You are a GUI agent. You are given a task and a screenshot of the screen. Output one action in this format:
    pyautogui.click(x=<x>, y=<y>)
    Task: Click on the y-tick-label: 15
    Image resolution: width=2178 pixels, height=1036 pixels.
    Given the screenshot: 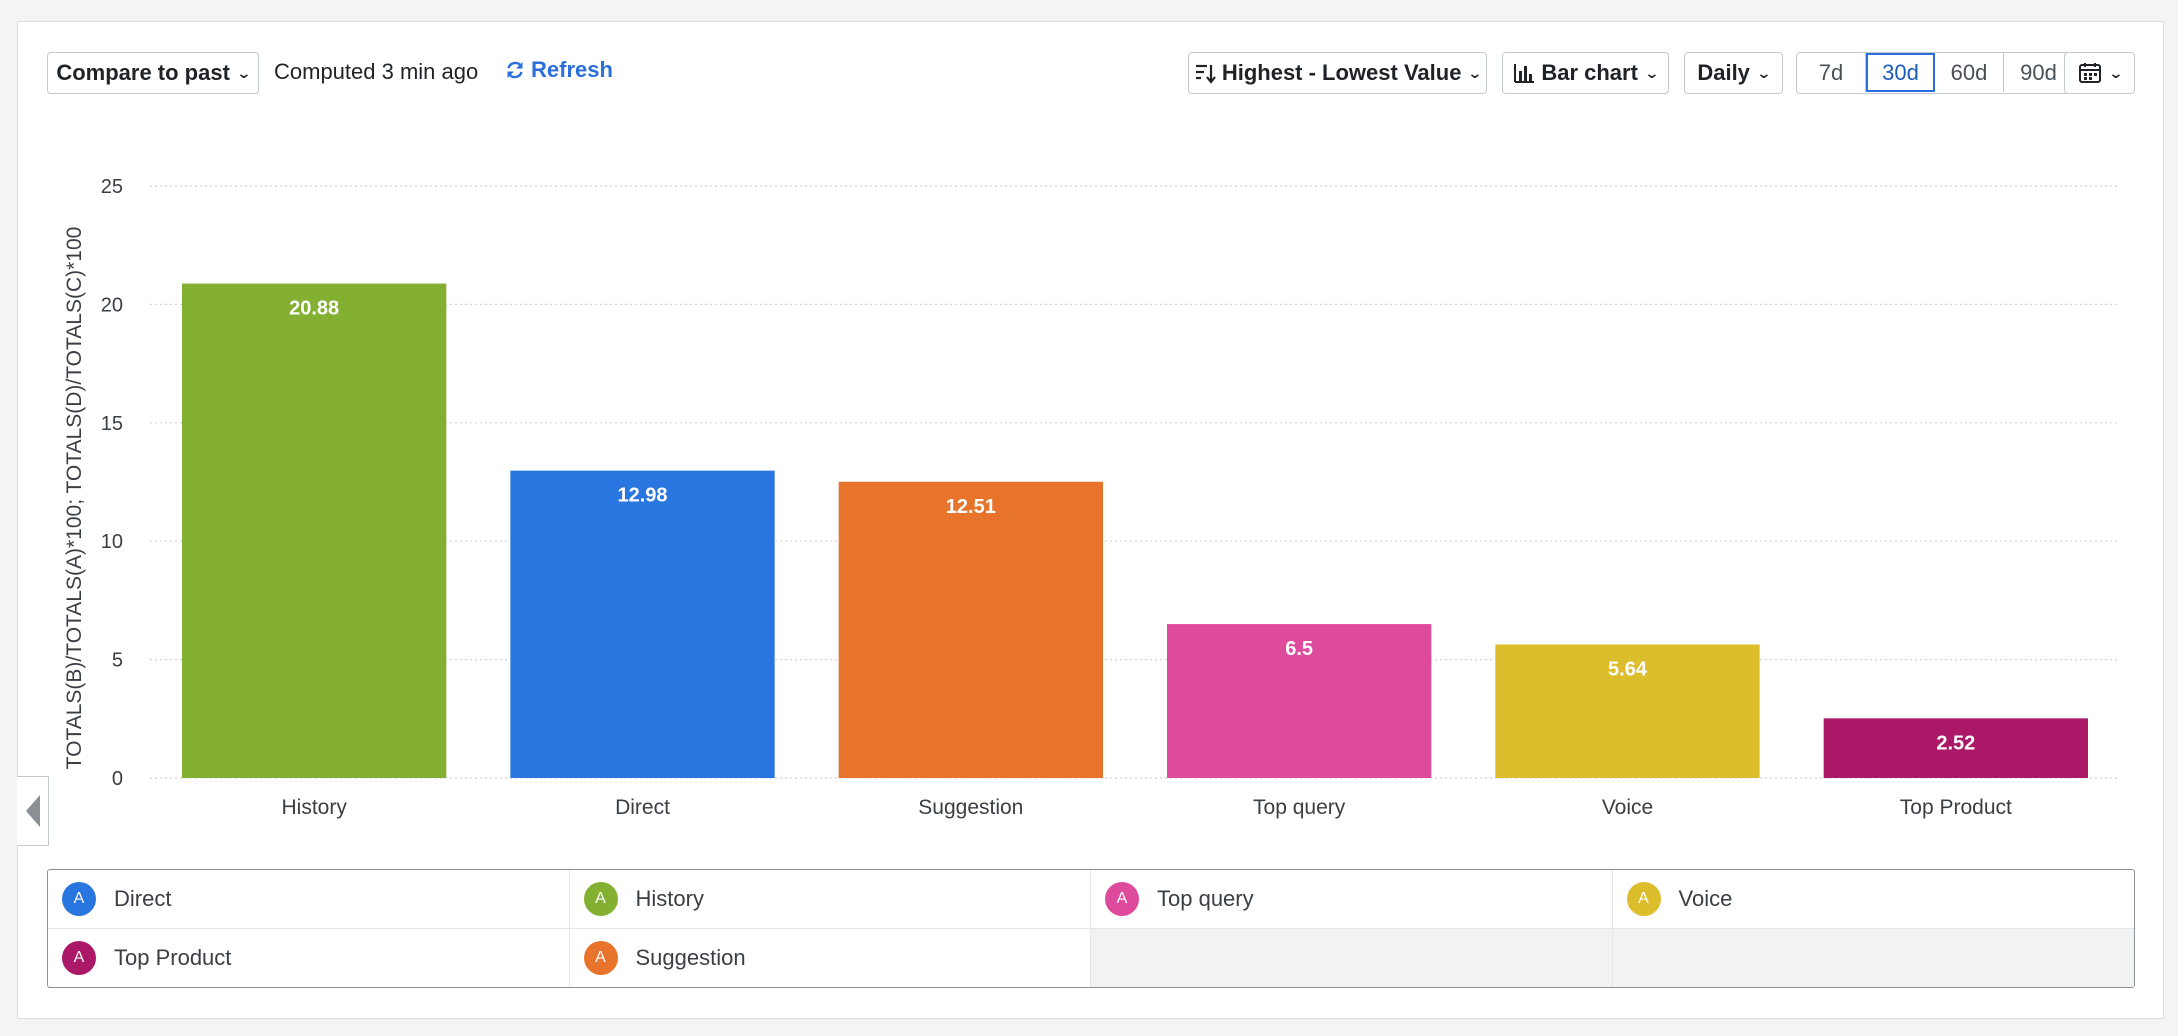 What is the action you would take?
    pyautogui.click(x=112, y=424)
    